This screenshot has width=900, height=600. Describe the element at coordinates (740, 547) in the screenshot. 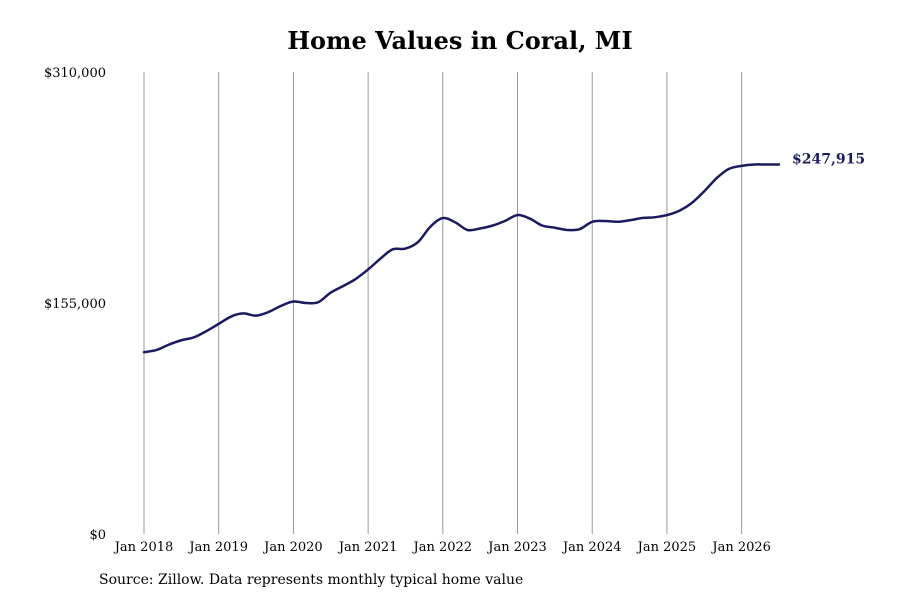

I see `x-tick-label: Jan 2026` at that location.